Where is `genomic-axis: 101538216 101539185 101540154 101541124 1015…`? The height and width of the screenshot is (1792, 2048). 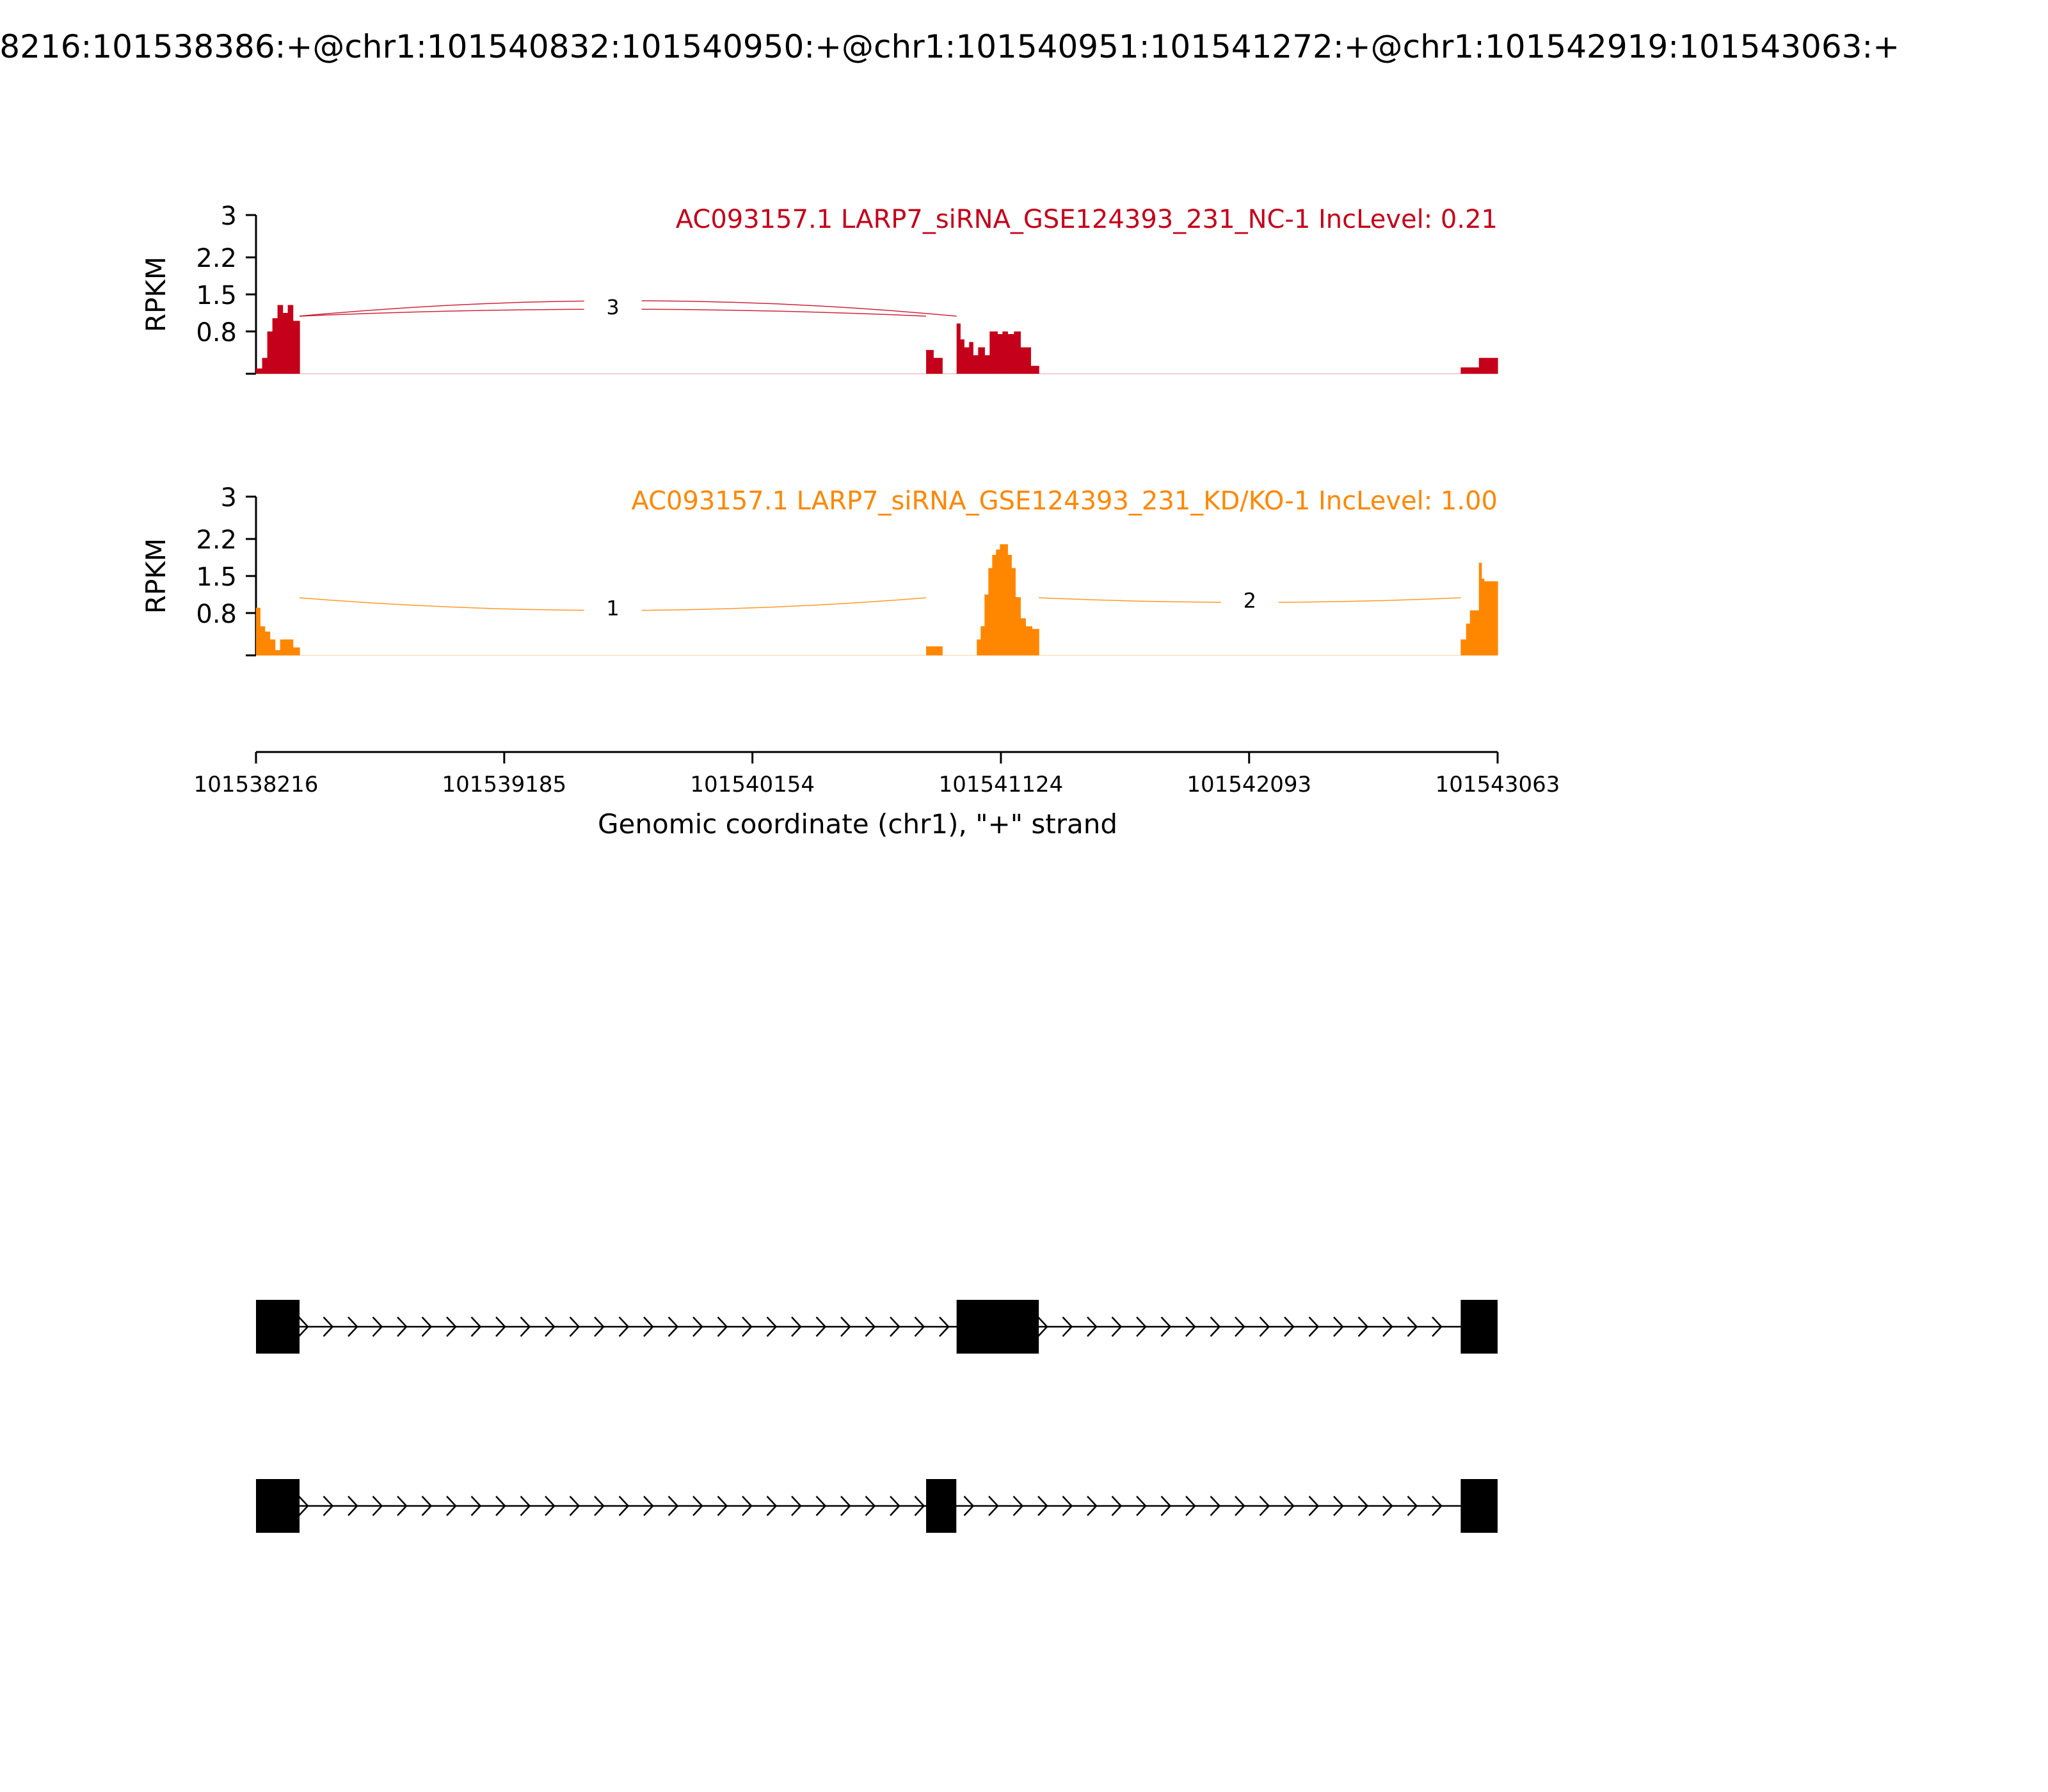
genomic-axis: 101538216 101539185 101540154 101541124 1015… is located at coordinates (877, 774).